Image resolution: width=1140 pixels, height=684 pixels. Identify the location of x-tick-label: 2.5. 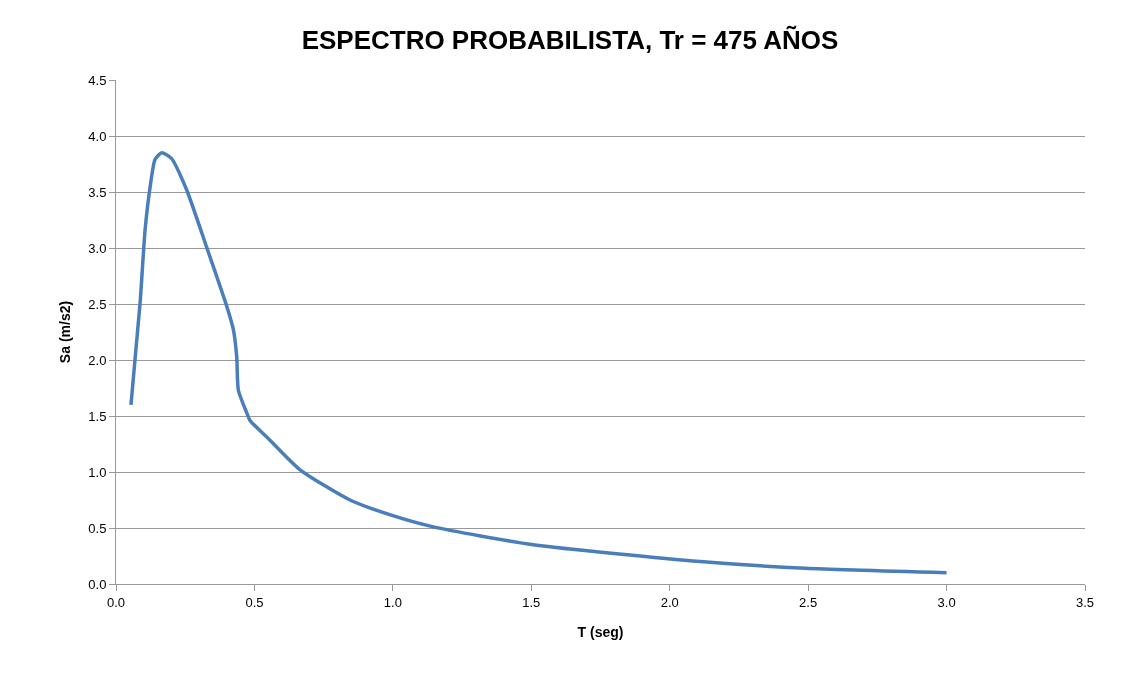
(808, 602).